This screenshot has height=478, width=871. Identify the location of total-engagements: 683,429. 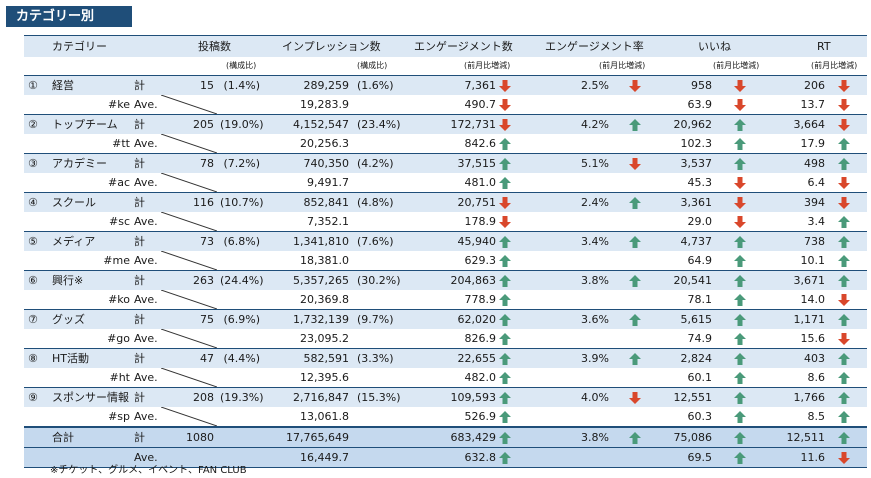
(473, 437).